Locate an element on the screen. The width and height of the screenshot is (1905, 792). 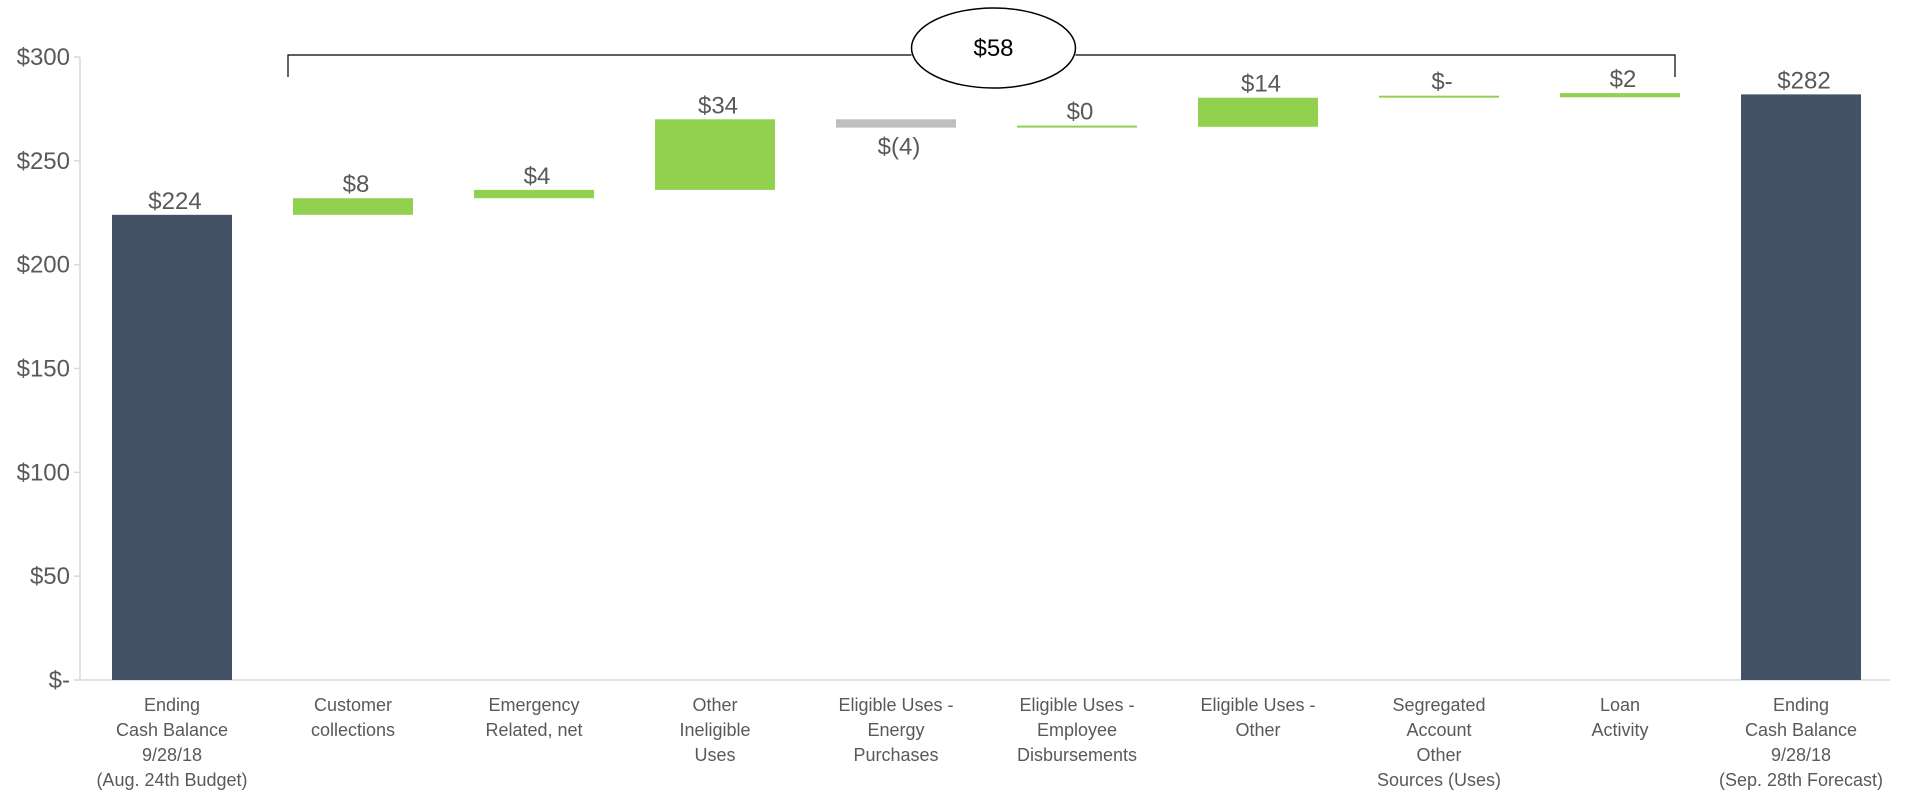
change-bracket: $58 is located at coordinates (981, 48).